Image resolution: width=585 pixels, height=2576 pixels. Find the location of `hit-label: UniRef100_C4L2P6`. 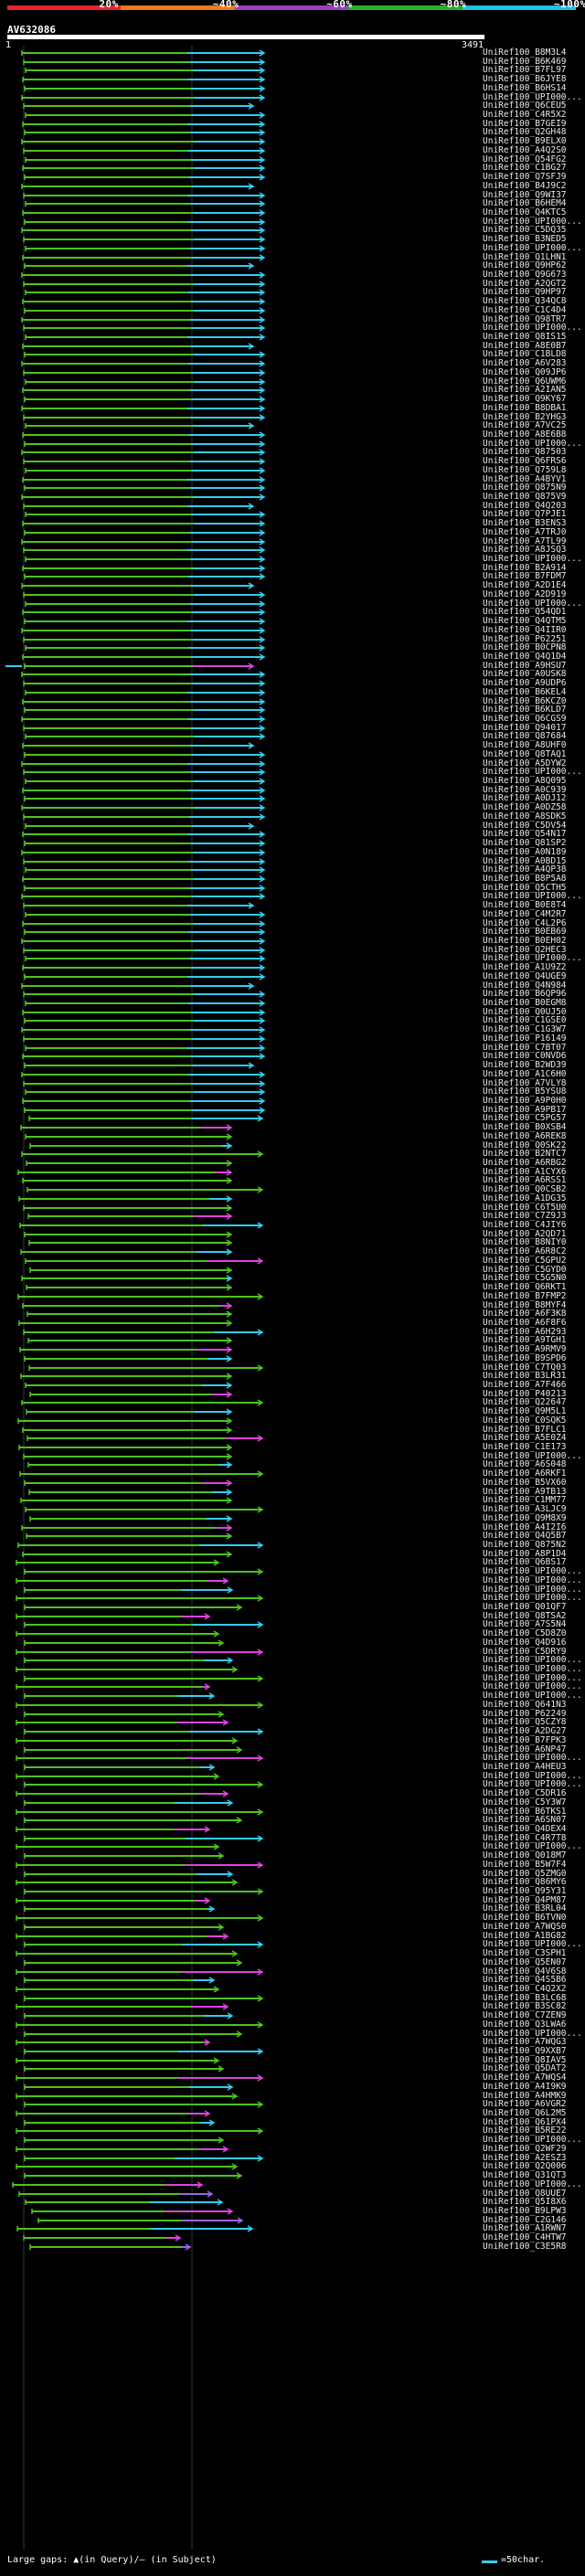

hit-label: UniRef100_C4L2P6 is located at coordinates (525, 923).